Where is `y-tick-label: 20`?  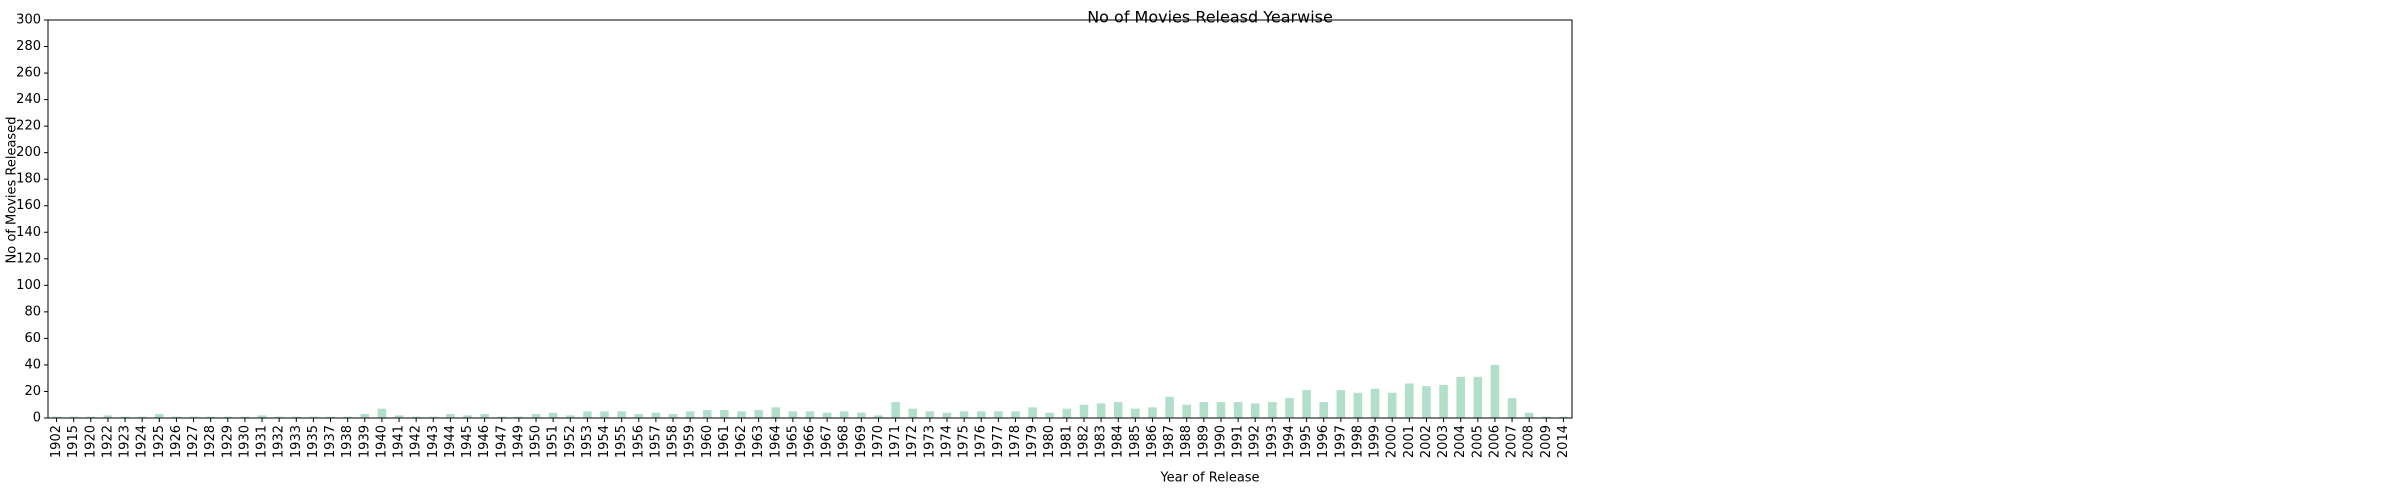
y-tick-label: 20 is located at coordinates (32, 391).